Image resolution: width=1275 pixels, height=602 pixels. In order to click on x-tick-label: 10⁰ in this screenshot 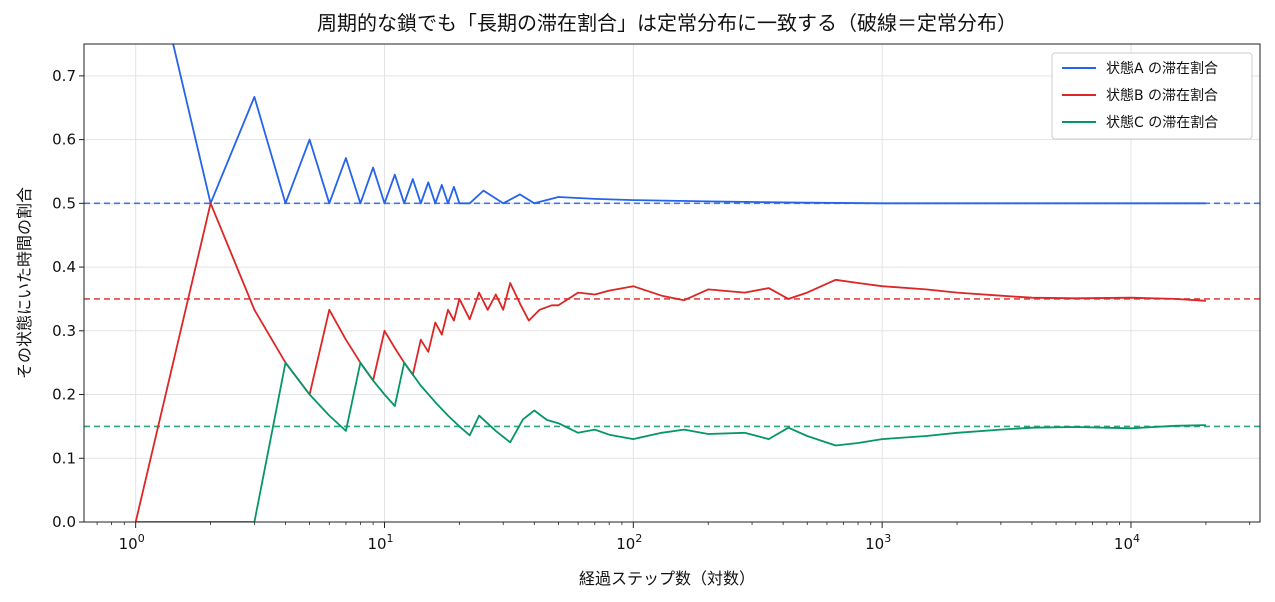, I will do `click(132, 542)`.